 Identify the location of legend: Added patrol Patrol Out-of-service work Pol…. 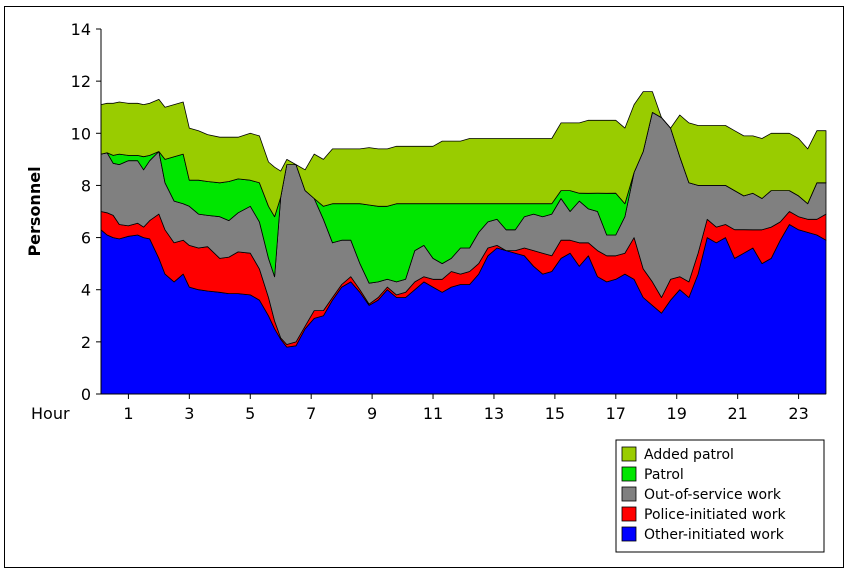
(720, 496).